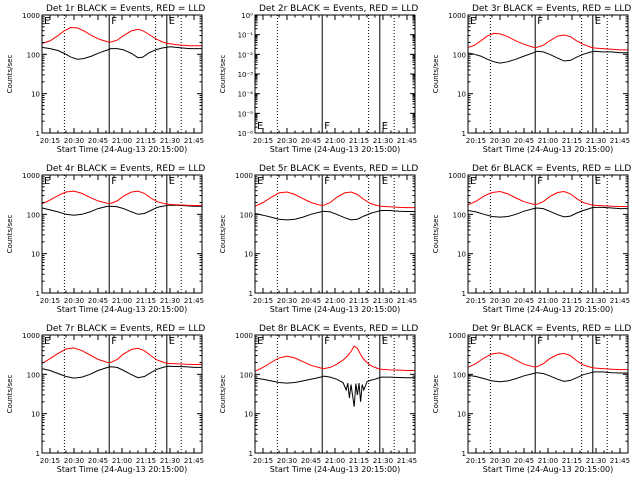 This screenshot has width=640, height=480. What do you see at coordinates (338, 9) in the screenshot?
I see `panel-title: Det 2r BLACK = Events, RED = LLD` at bounding box center [338, 9].